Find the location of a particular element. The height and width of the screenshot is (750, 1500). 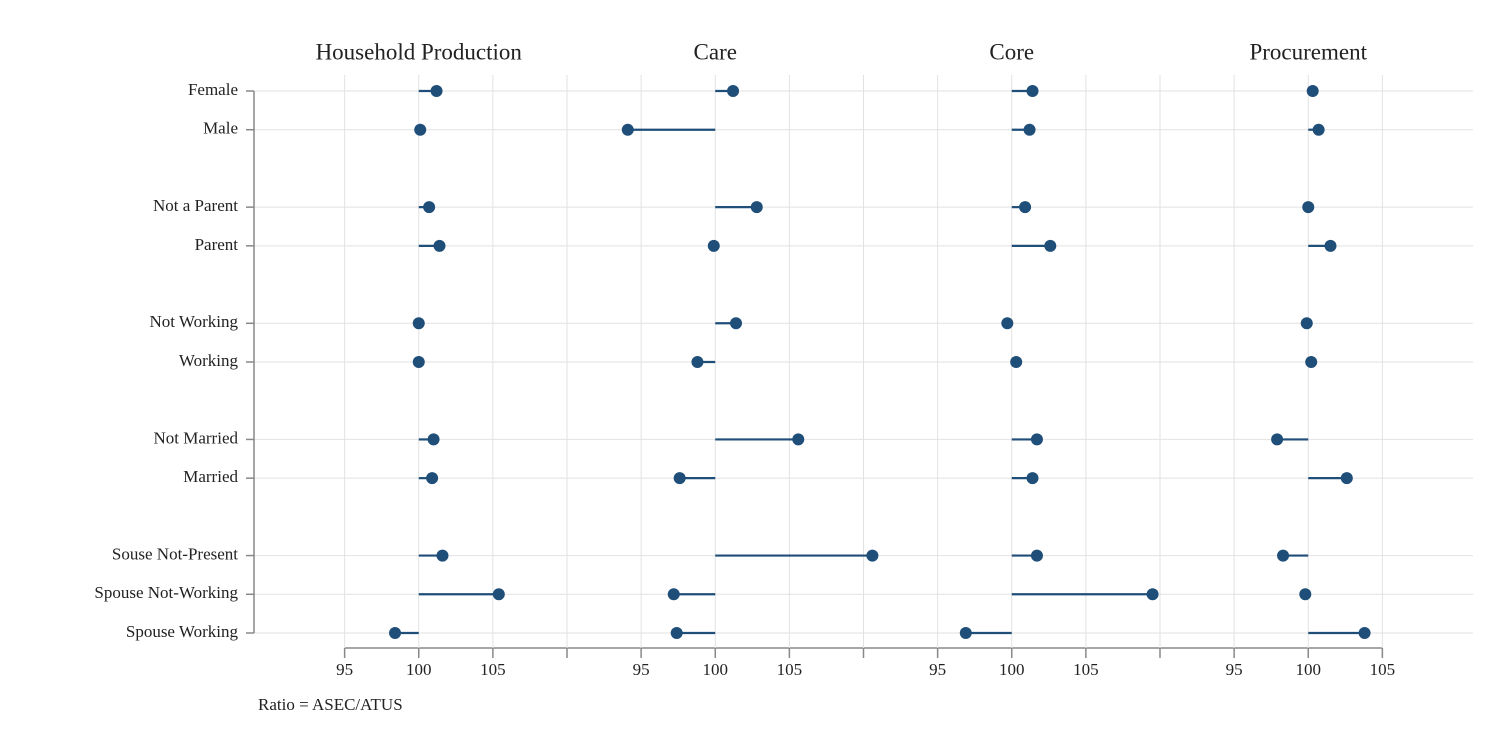

panel-title: Care is located at coordinates (715, 51).